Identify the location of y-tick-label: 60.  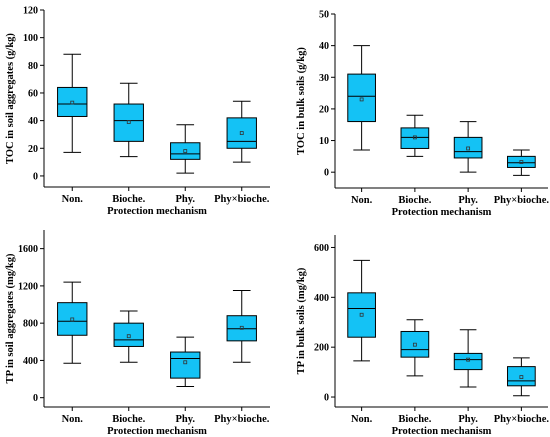
(33, 93).